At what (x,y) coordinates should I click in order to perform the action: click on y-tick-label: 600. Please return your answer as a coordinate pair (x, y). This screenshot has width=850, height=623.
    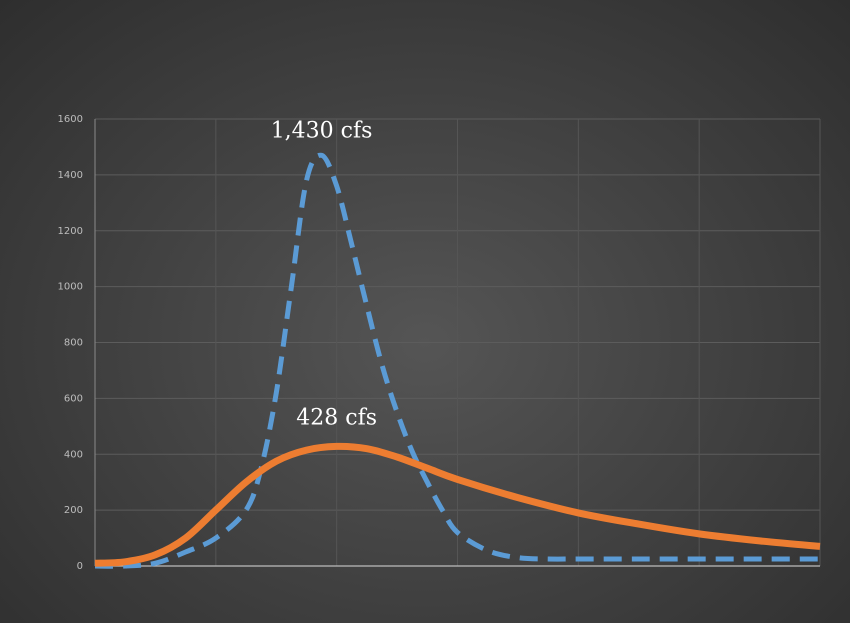
    Looking at the image, I should click on (73, 398).